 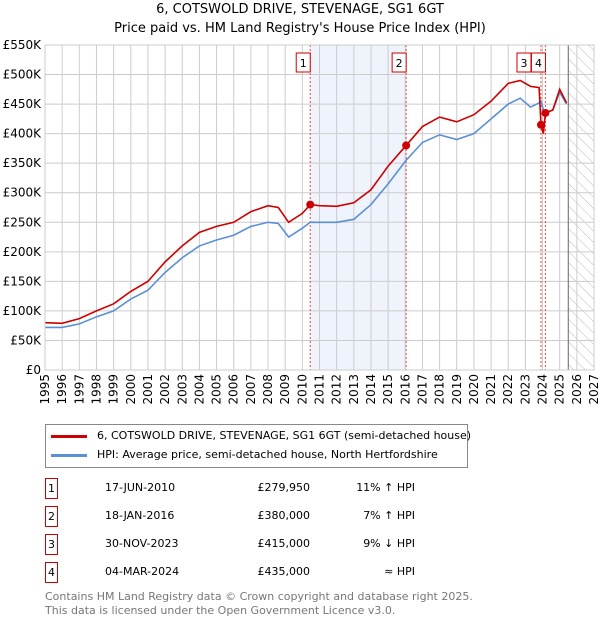 I want to click on sale-date: 30-NOV-2023, so click(x=142, y=543).